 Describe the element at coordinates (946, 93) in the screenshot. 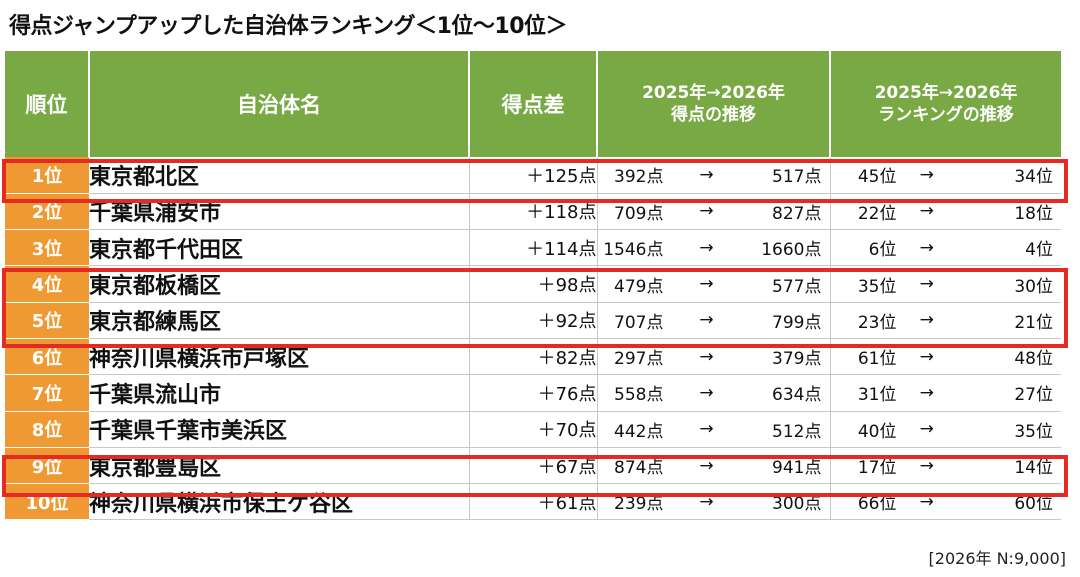

I see `header-rank-line1: 2025年→2026年` at that location.